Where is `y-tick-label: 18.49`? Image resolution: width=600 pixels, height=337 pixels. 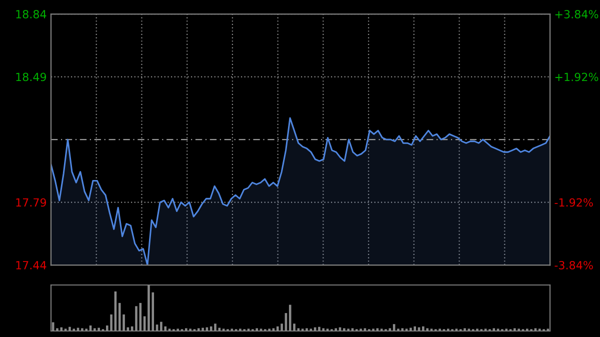
y-tick-label: 18.49 is located at coordinates (31, 77).